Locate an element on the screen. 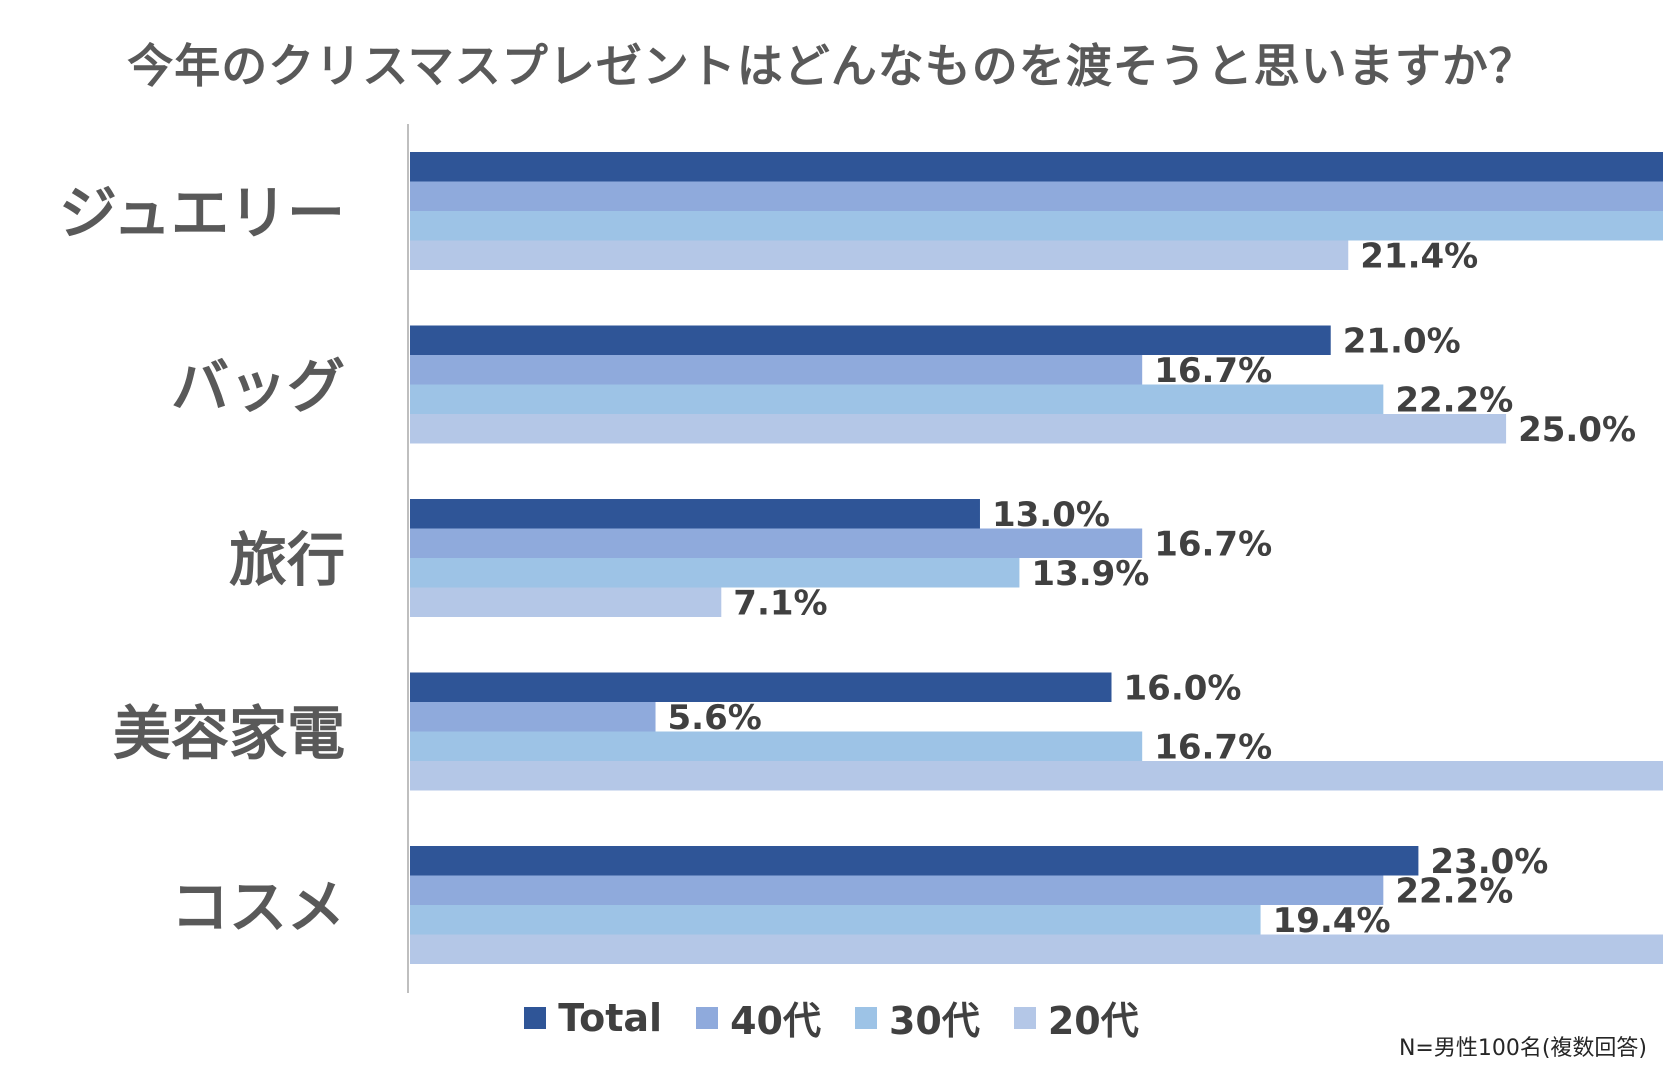 The height and width of the screenshot is (1070, 1663). legend-label: 30代 is located at coordinates (934, 1021).